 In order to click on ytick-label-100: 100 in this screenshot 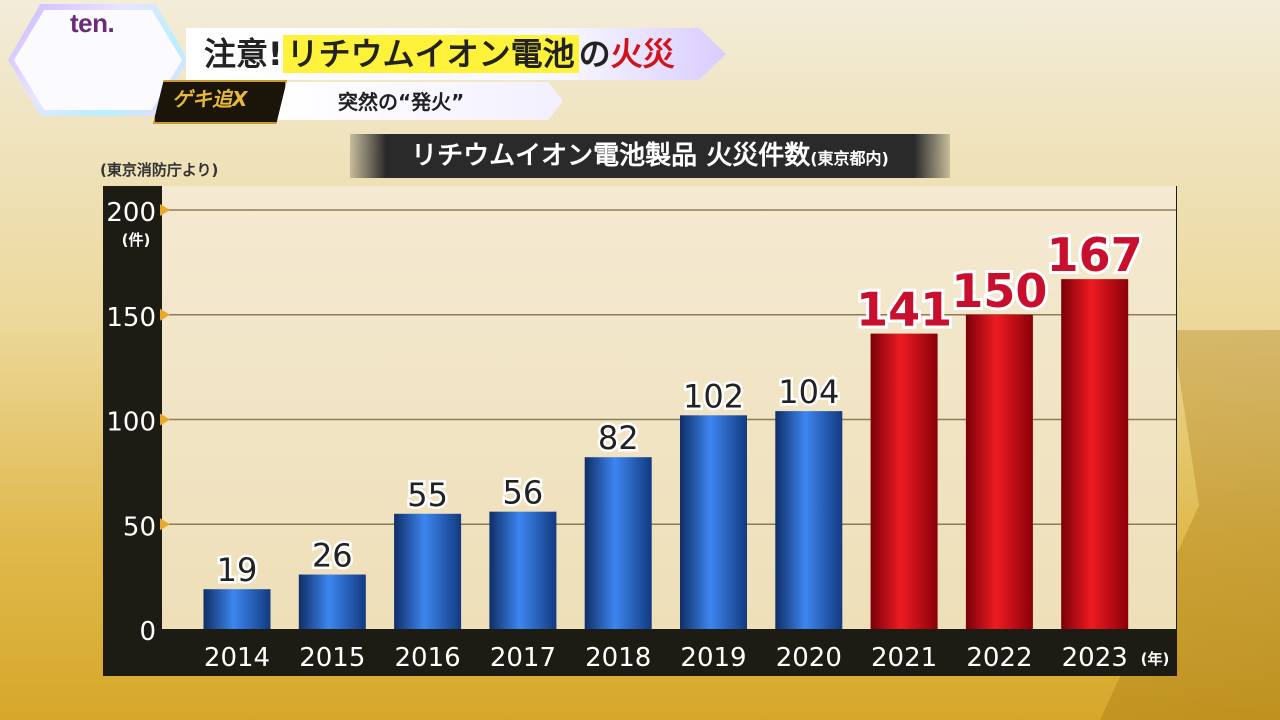, I will do `click(131, 423)`.